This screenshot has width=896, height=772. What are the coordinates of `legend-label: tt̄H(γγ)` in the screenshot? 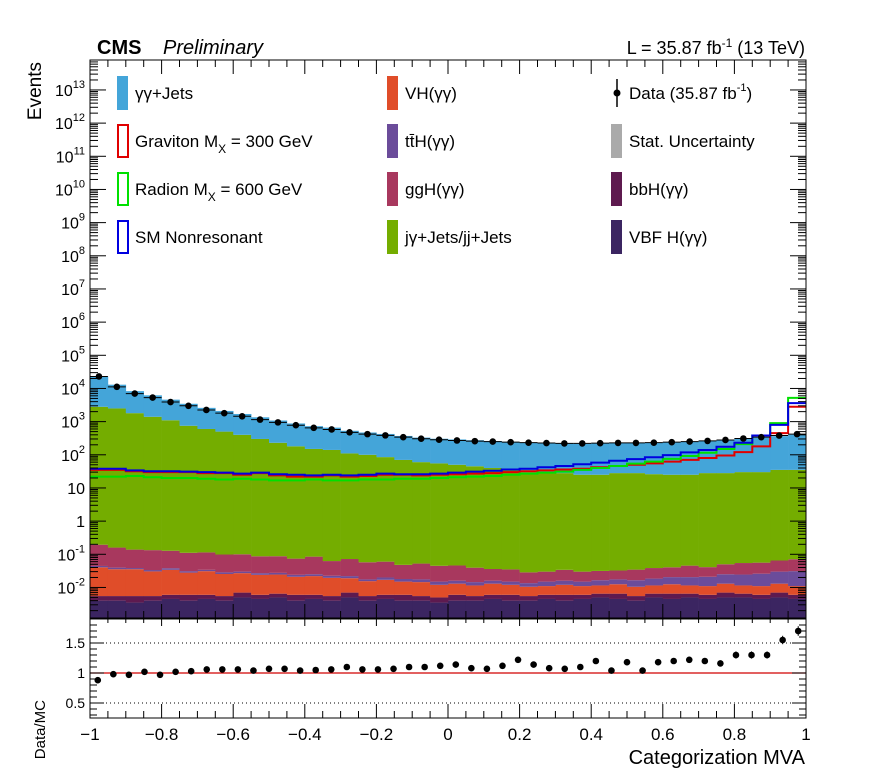 It's located at (430, 141).